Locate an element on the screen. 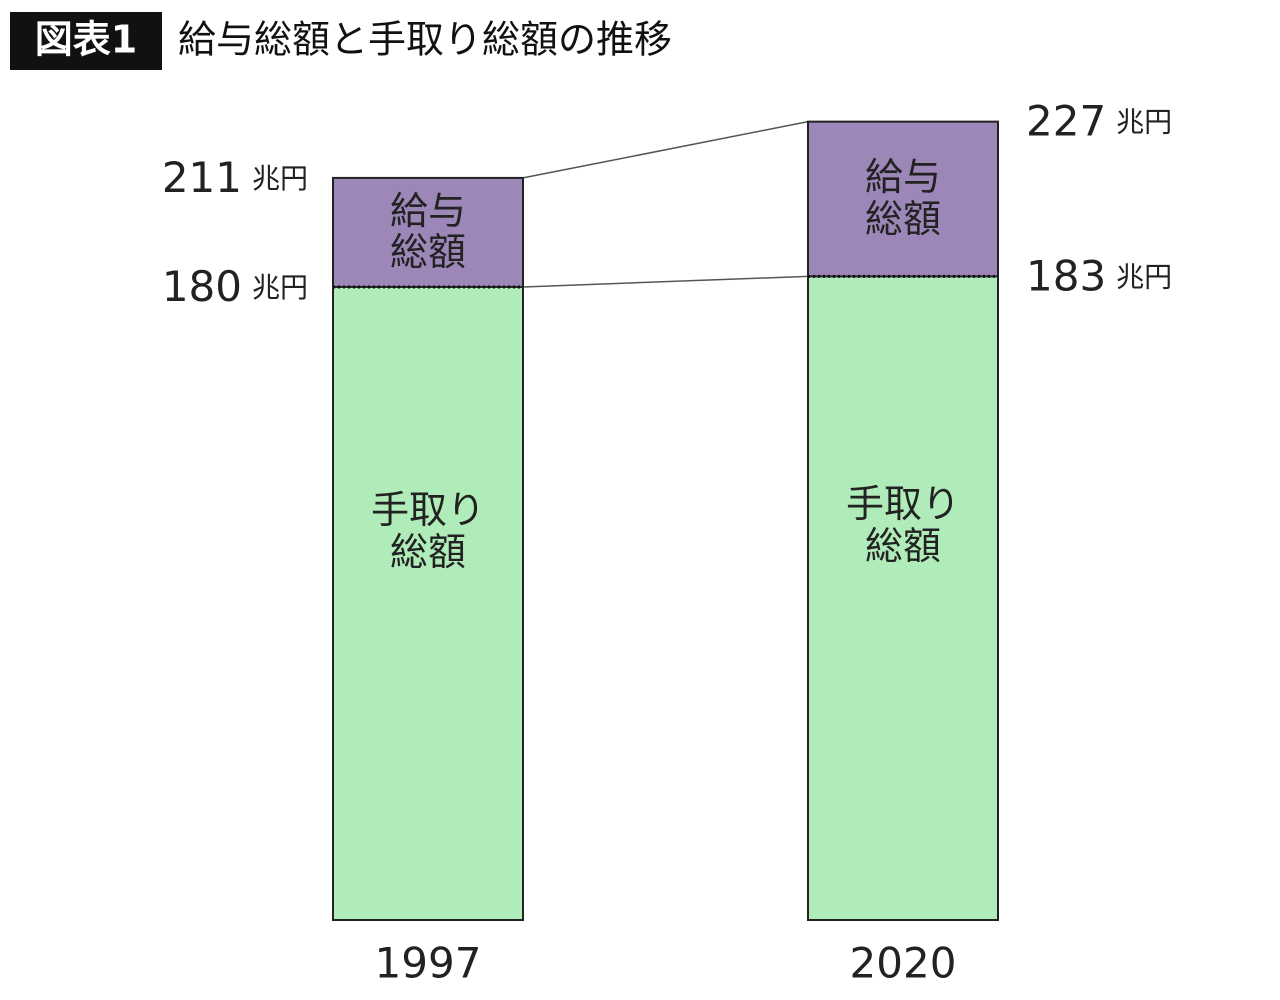 The image size is (1280, 1000). value-number: 211 is located at coordinates (202, 176).